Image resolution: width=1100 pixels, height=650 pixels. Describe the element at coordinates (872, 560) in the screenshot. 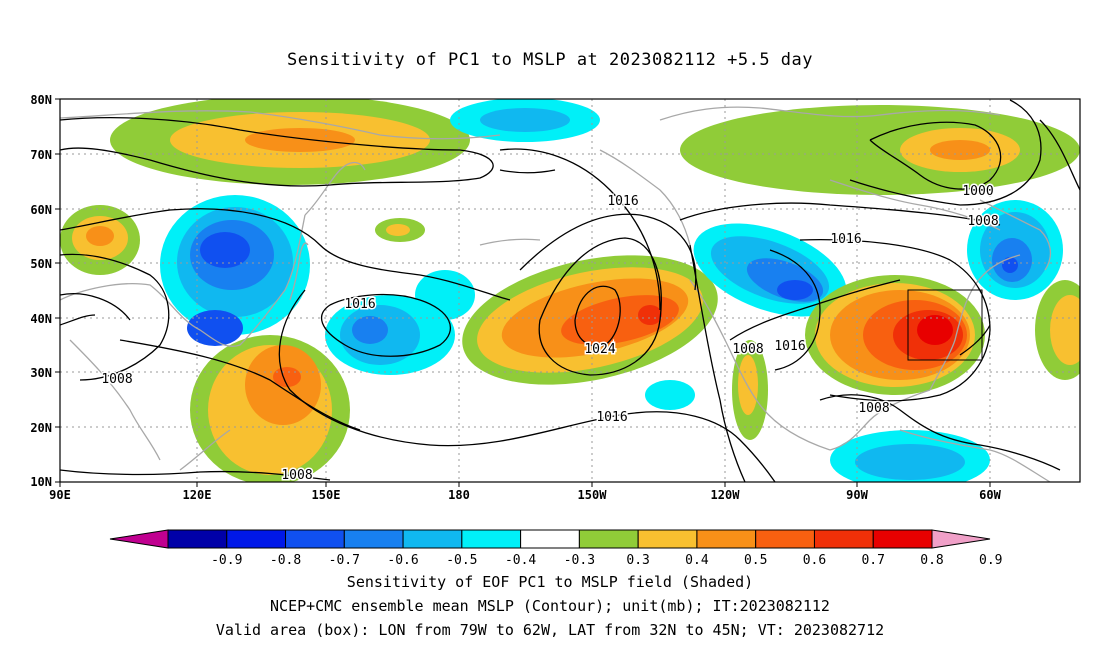

I see `colorbar-tick-label: 0.7` at that location.